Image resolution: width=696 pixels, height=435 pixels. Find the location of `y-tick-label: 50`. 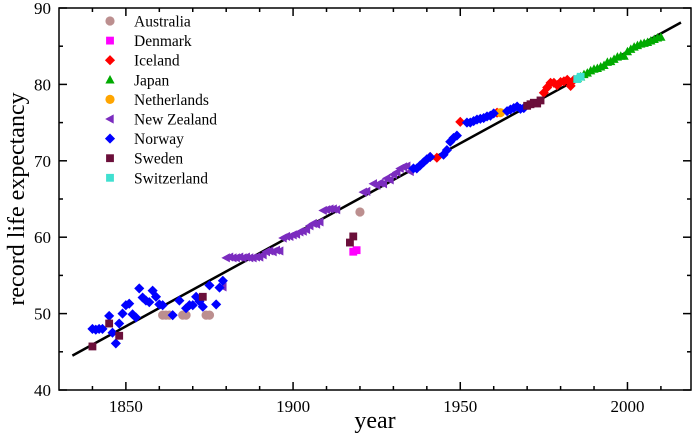

y-tick-label: 50 is located at coordinates (42, 314).